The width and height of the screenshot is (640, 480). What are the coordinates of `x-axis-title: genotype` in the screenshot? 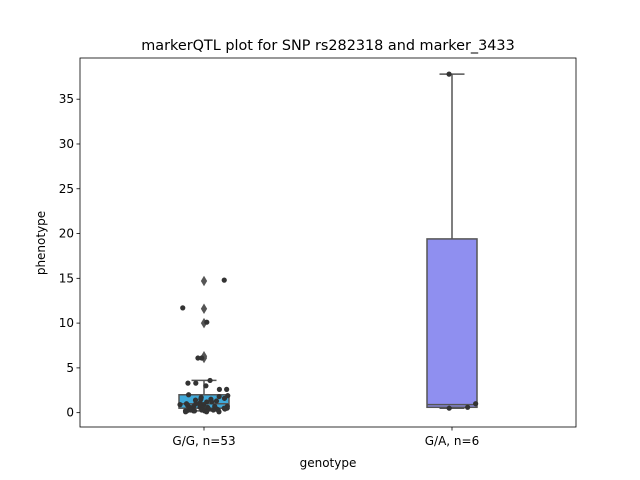 It's located at (328, 463).